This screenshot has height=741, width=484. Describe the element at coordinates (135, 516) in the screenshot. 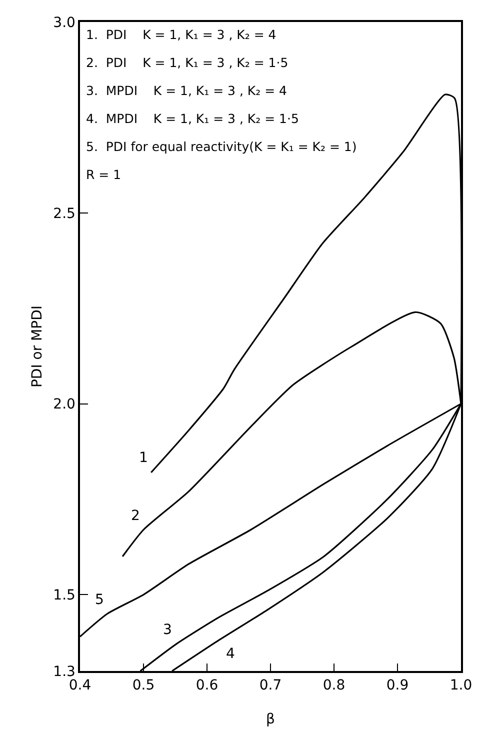

I see `annotation: 2` at that location.